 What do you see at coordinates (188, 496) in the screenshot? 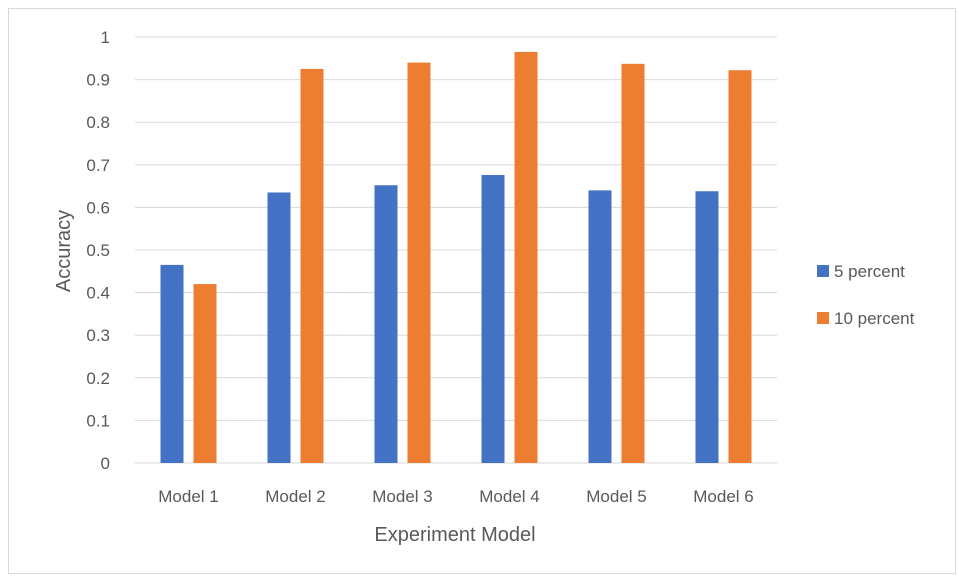
I see `x-tick-label: Model 1` at bounding box center [188, 496].